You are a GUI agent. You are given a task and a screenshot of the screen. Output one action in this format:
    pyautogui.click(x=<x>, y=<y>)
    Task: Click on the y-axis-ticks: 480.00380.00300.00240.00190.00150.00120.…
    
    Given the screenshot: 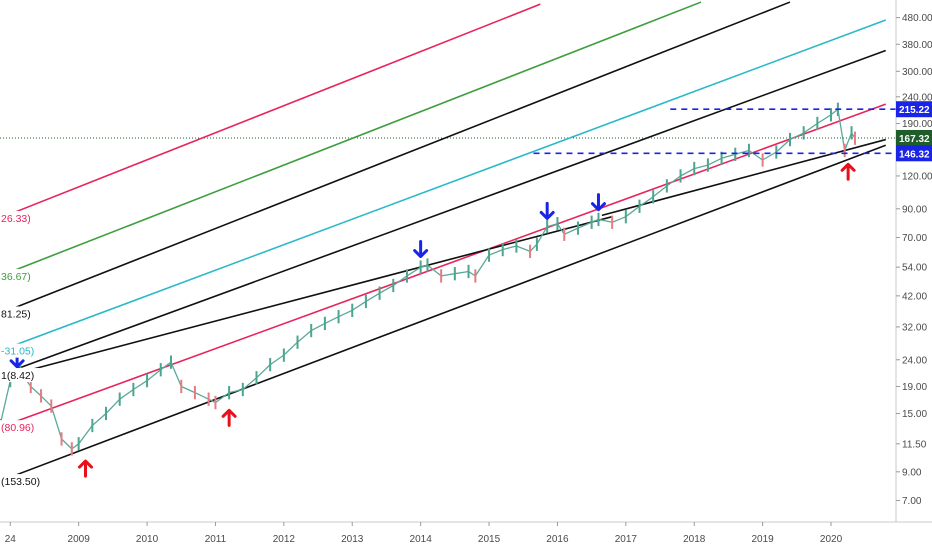 What is the action you would take?
    pyautogui.click(x=914, y=260)
    